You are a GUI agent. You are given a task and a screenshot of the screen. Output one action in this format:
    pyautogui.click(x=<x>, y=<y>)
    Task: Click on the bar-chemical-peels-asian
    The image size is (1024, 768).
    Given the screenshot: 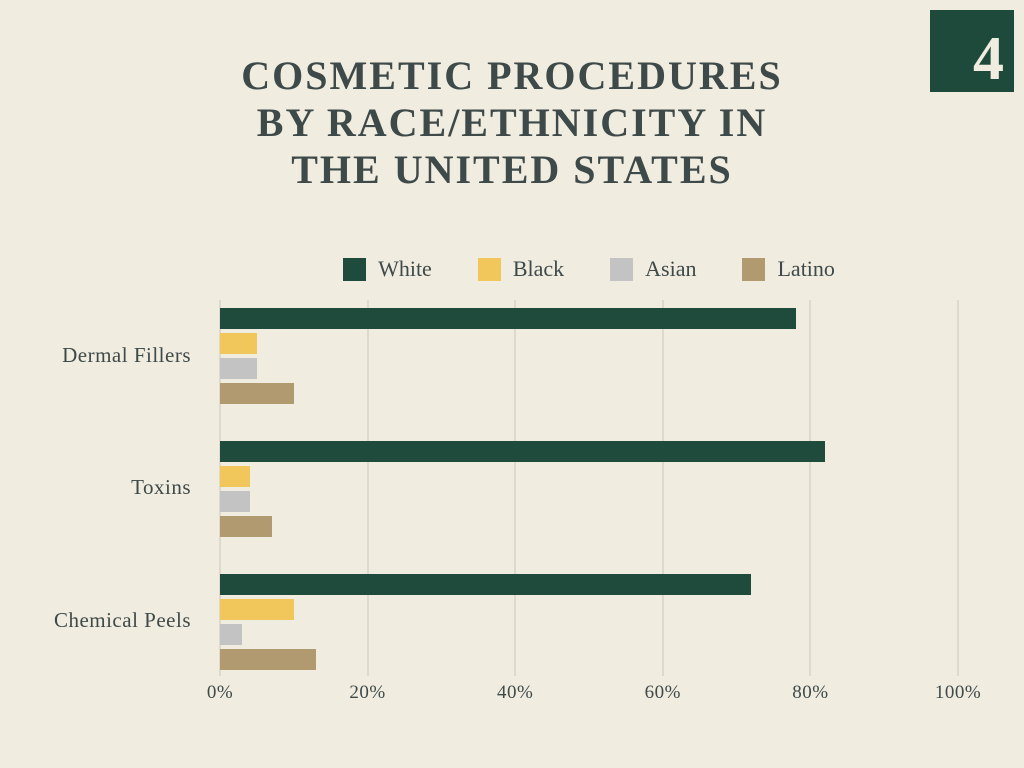 What is the action you would take?
    pyautogui.click(x=231, y=634)
    